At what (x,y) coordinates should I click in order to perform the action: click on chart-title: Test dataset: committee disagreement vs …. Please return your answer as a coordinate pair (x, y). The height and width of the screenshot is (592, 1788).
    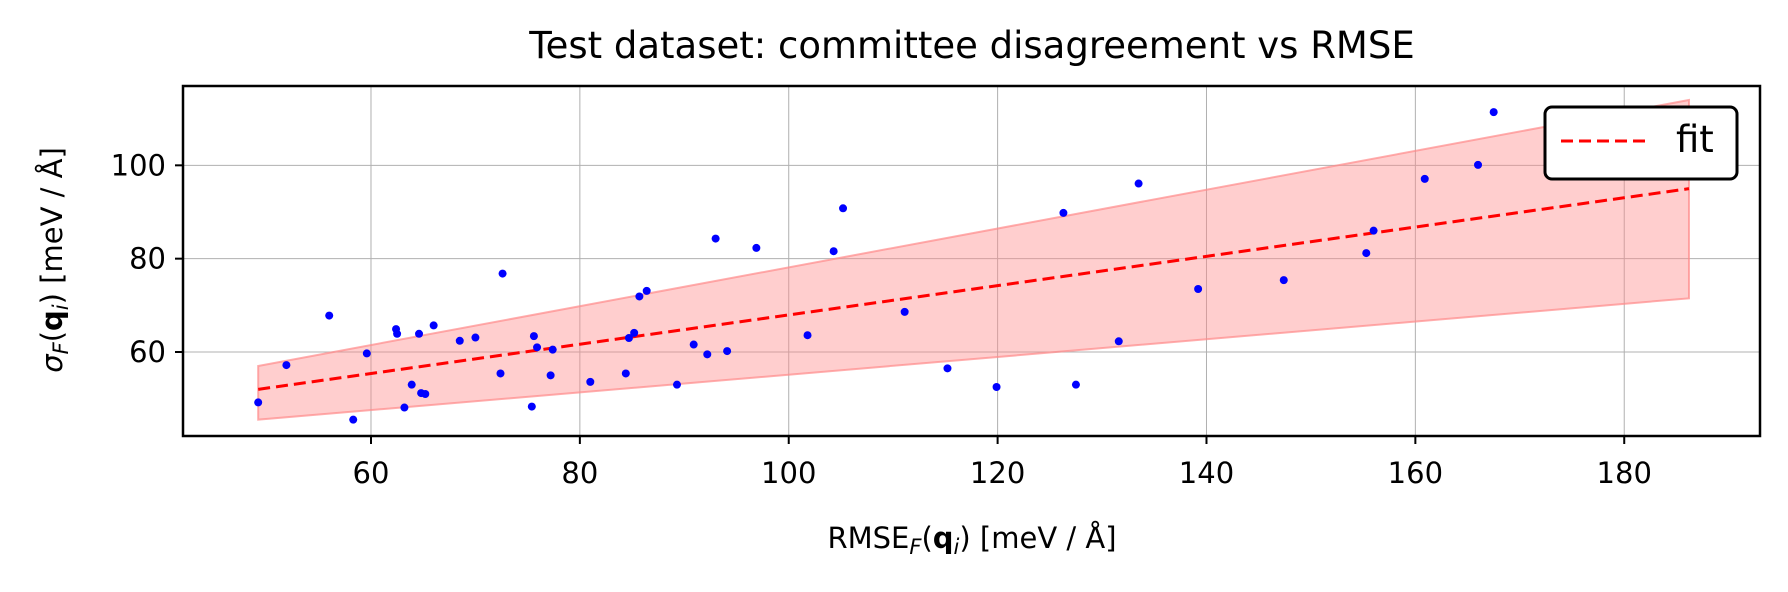
    Looking at the image, I should click on (971, 45).